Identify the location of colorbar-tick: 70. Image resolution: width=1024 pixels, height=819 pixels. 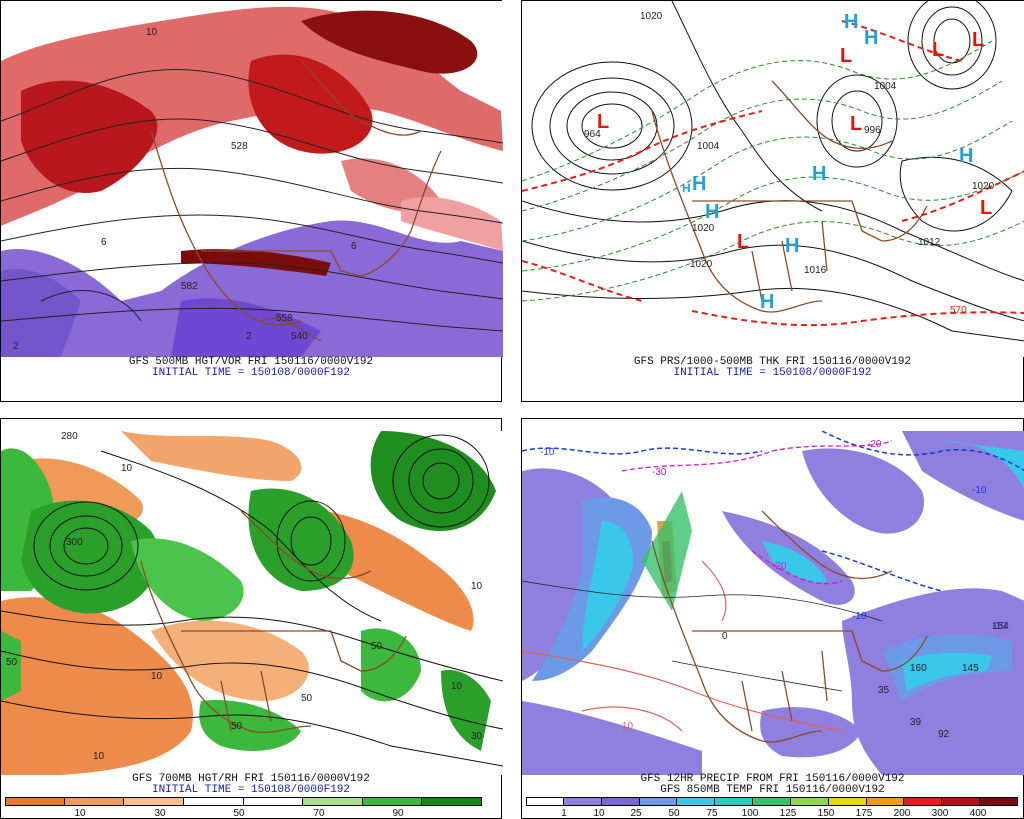
(319, 813).